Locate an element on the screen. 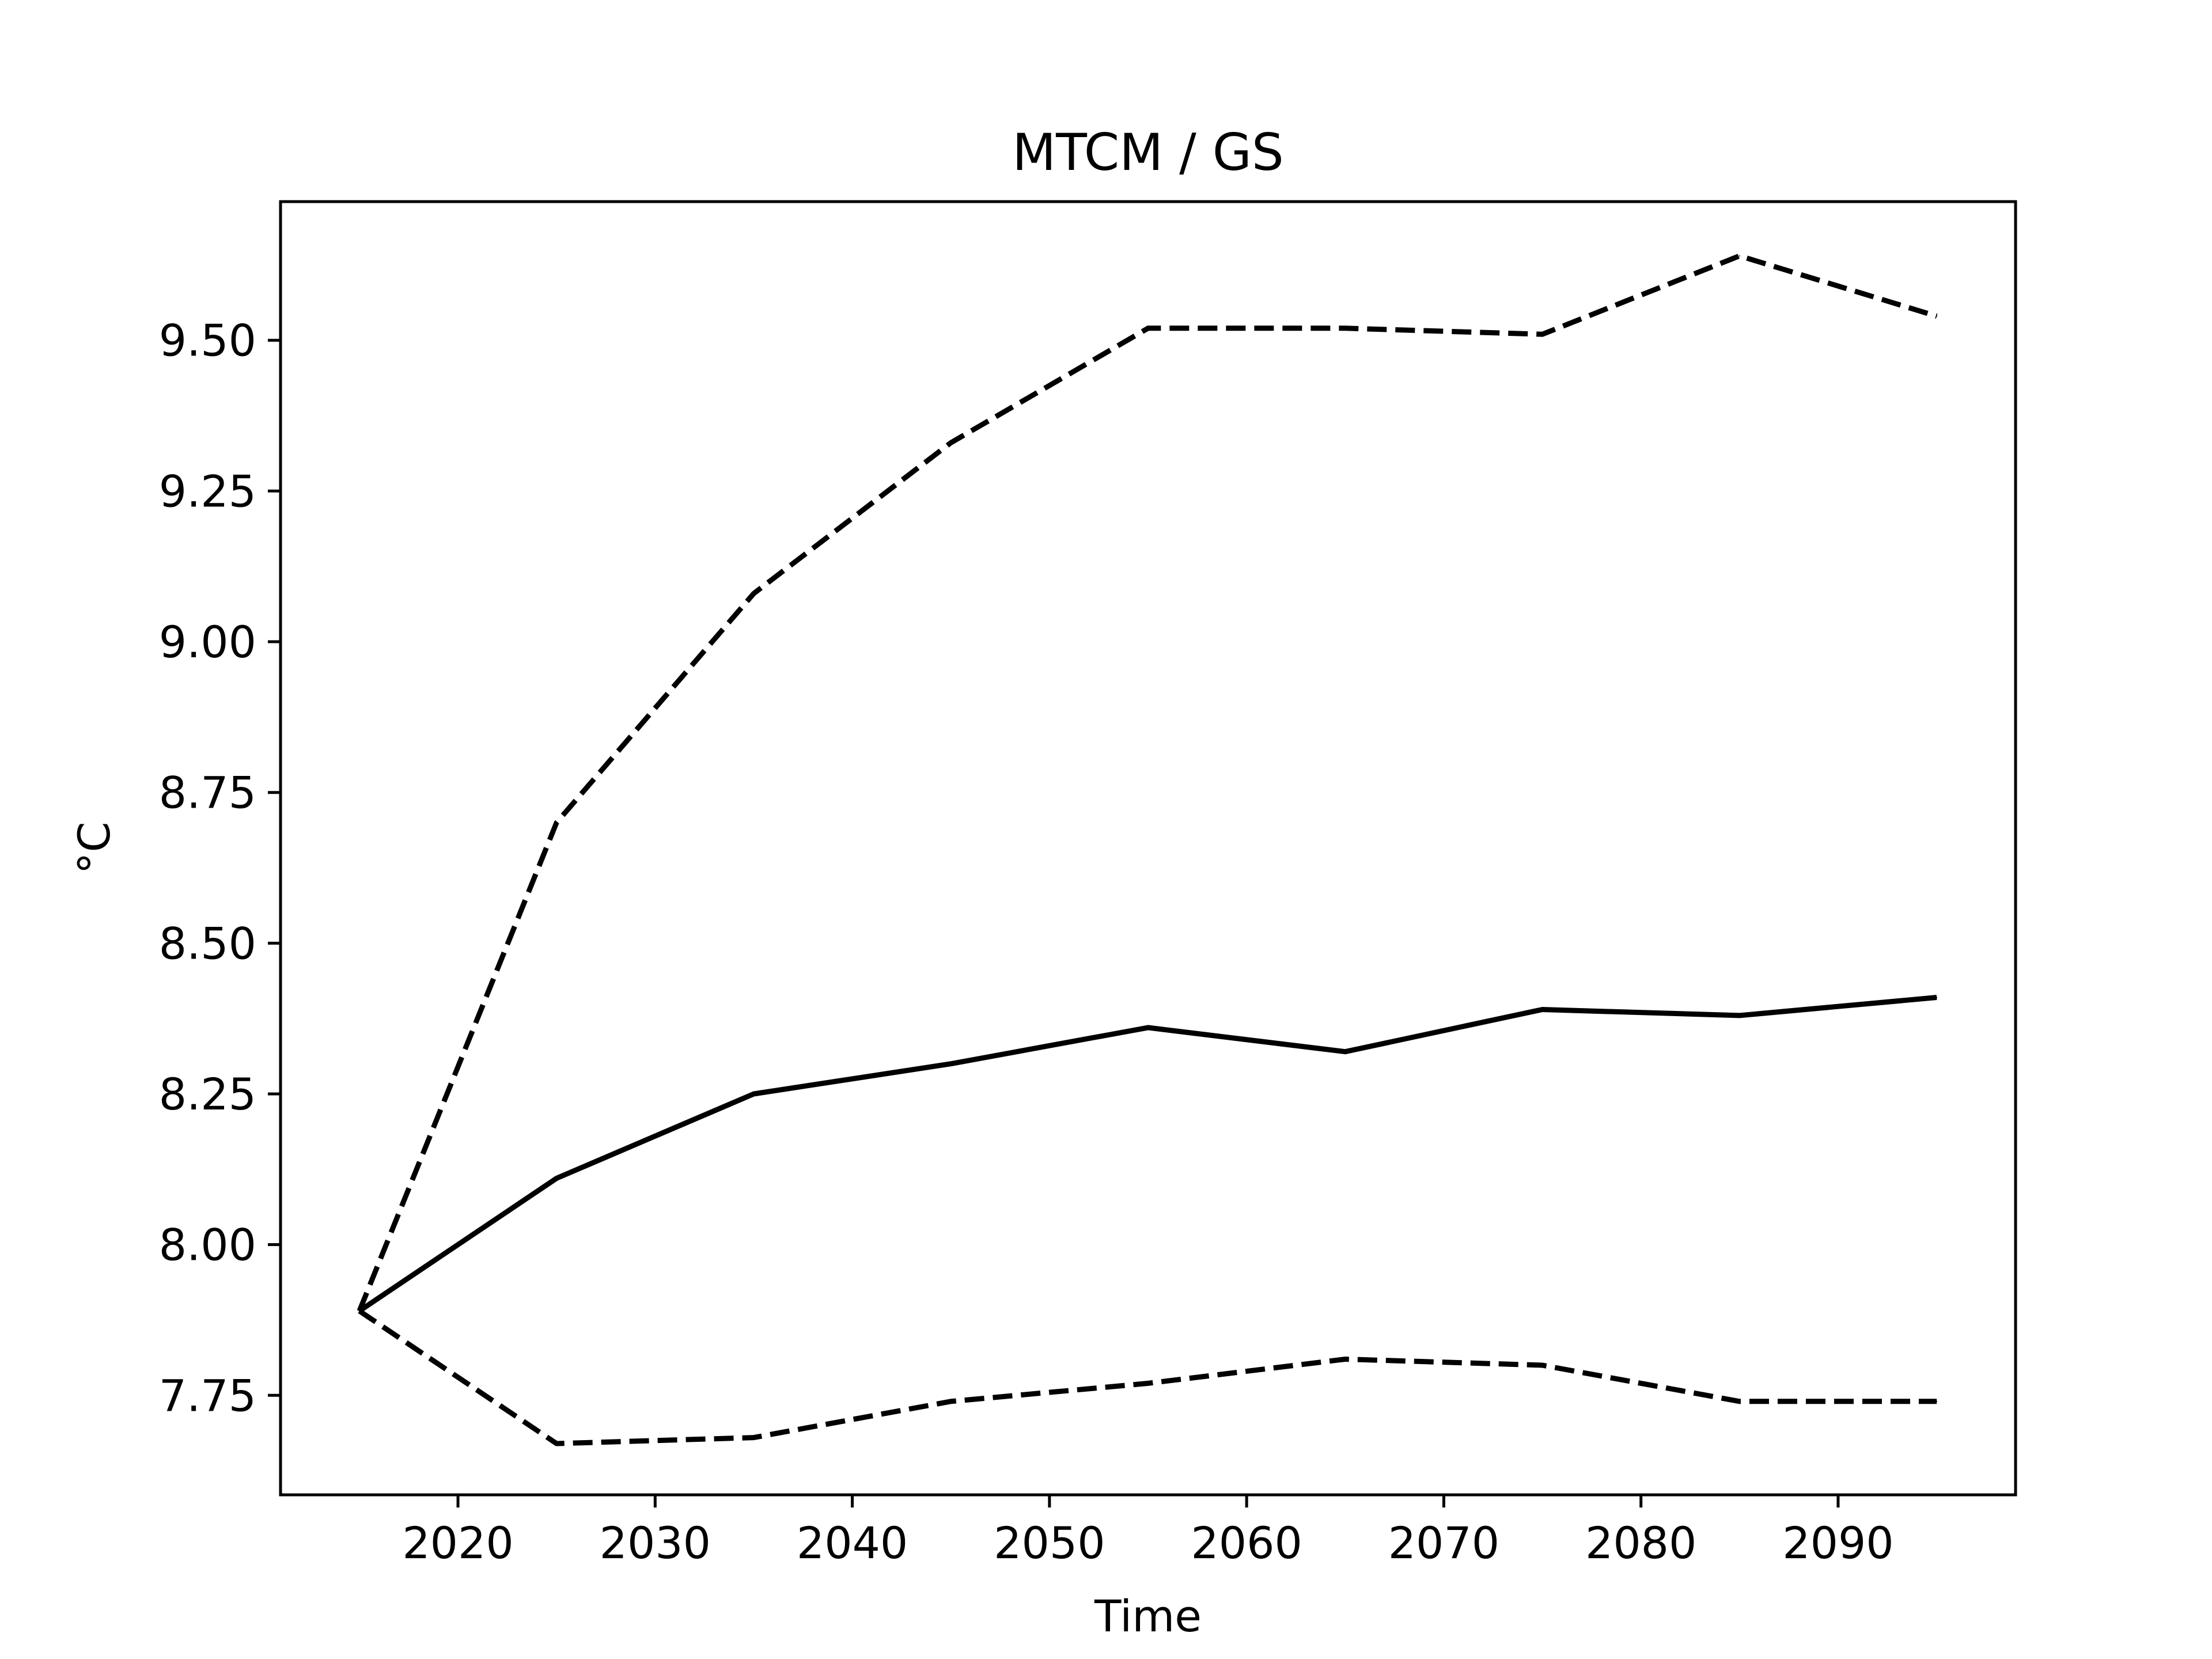 This screenshot has height=1659, width=2212. x-tick-label: 2090 is located at coordinates (1837, 1543).